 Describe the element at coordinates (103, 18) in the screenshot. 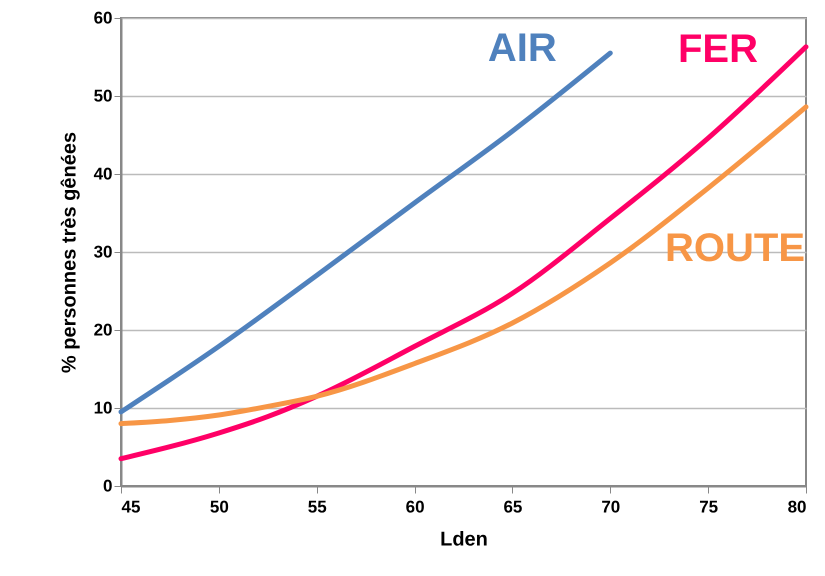

I see `y-tick-label: 60` at that location.